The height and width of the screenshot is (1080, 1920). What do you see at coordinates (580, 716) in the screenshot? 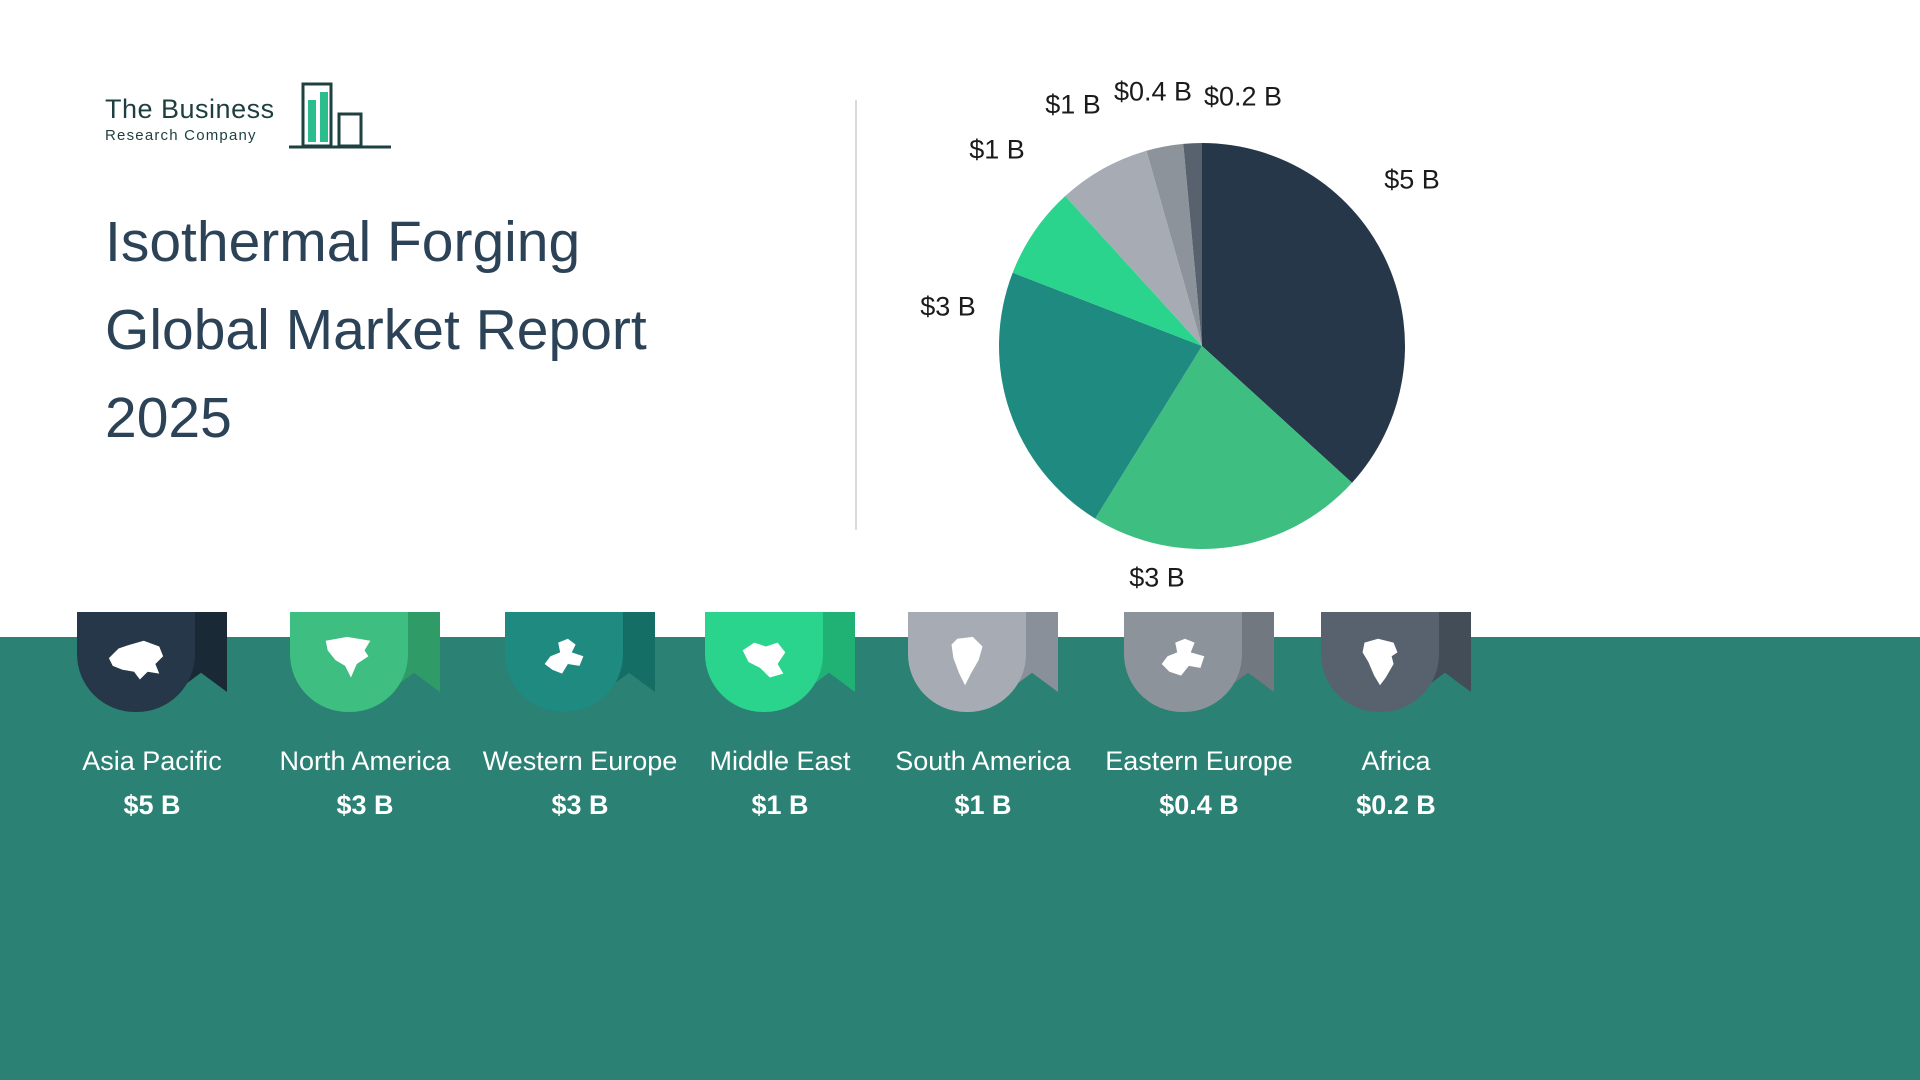
I see `region-card-western-europe: Western Europe $3 B` at bounding box center [580, 716].